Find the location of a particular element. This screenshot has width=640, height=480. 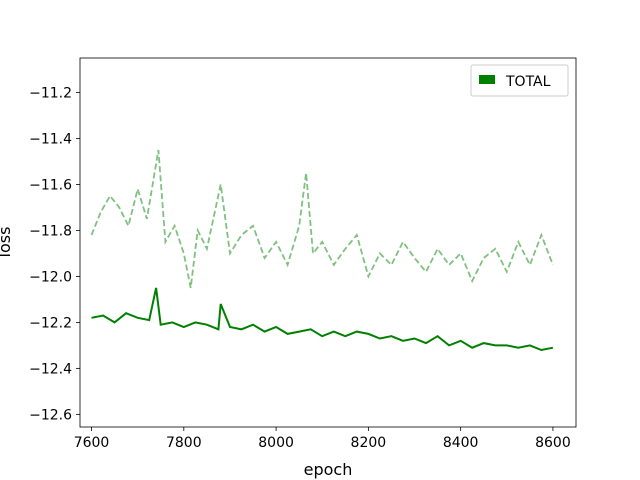

x-tick-label: 8000 is located at coordinates (276, 443).